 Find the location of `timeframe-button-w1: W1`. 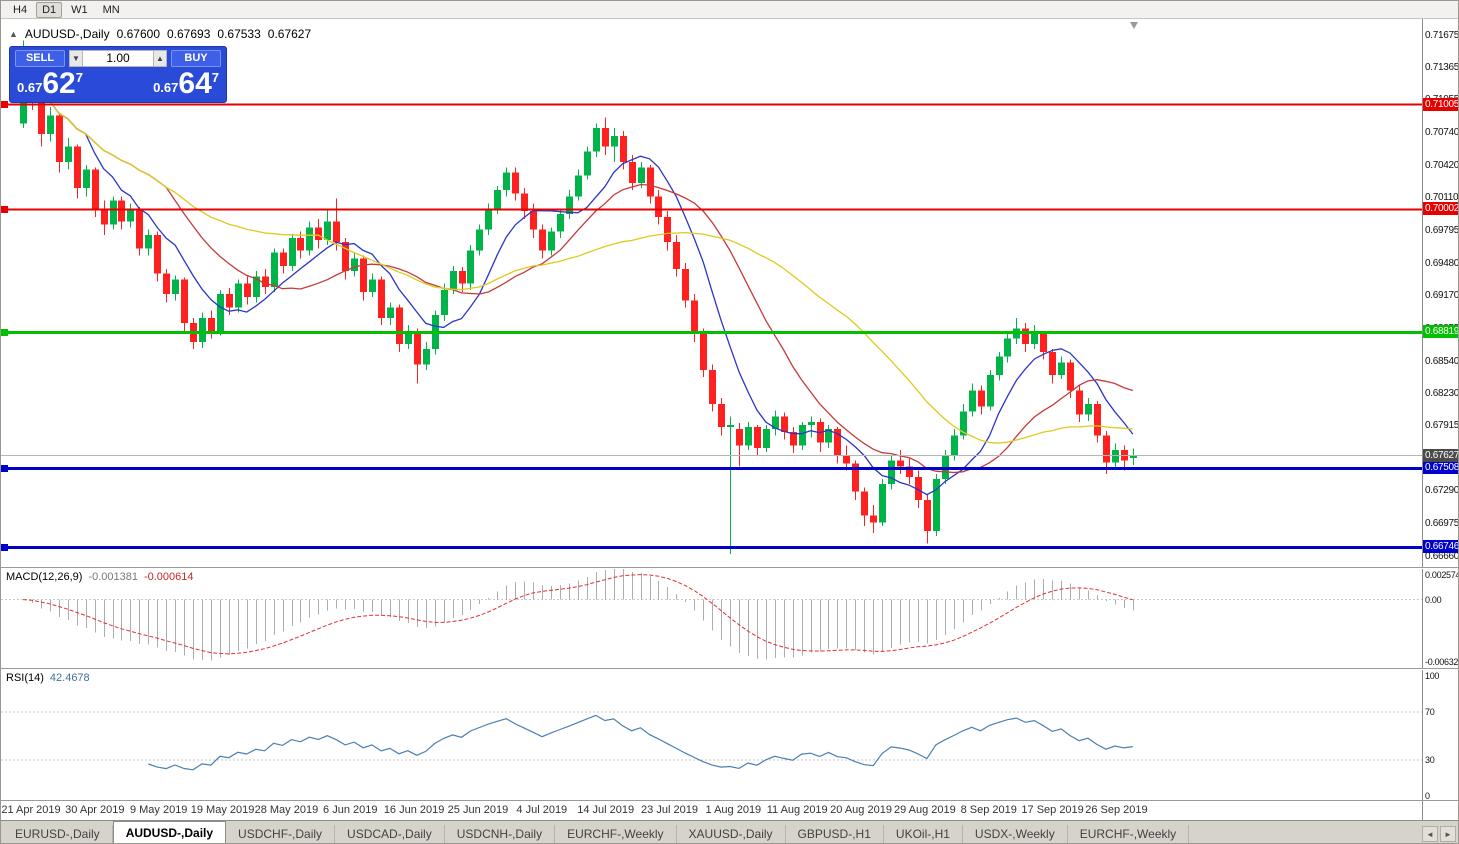

timeframe-button-w1: W1 is located at coordinates (79, 9).